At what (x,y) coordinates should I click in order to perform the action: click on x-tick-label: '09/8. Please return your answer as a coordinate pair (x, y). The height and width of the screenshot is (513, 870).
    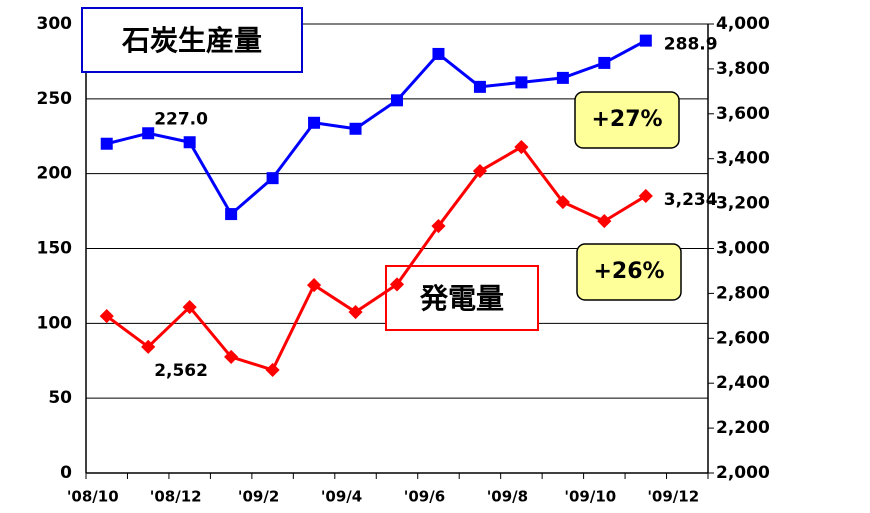
    Looking at the image, I should click on (507, 497).